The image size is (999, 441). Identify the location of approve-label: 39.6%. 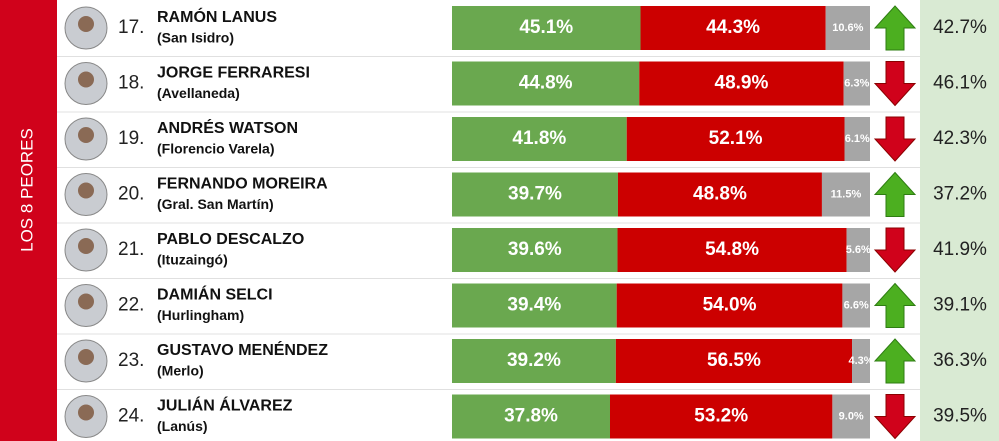
(535, 249).